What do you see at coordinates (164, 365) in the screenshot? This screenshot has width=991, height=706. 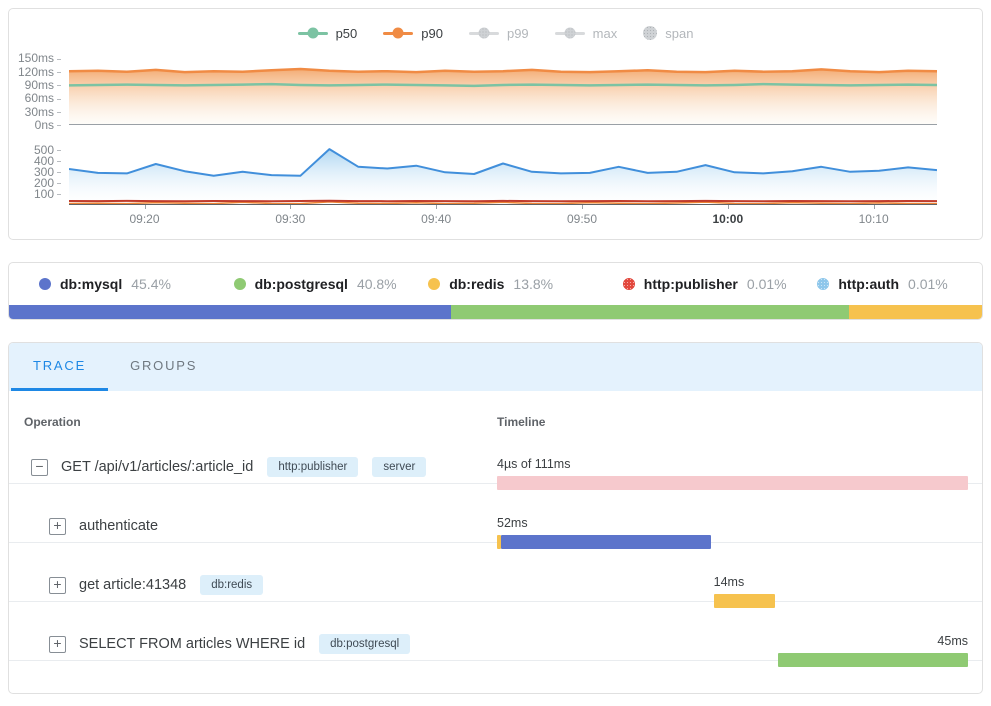 I see `tab-groups: GROUPS` at bounding box center [164, 365].